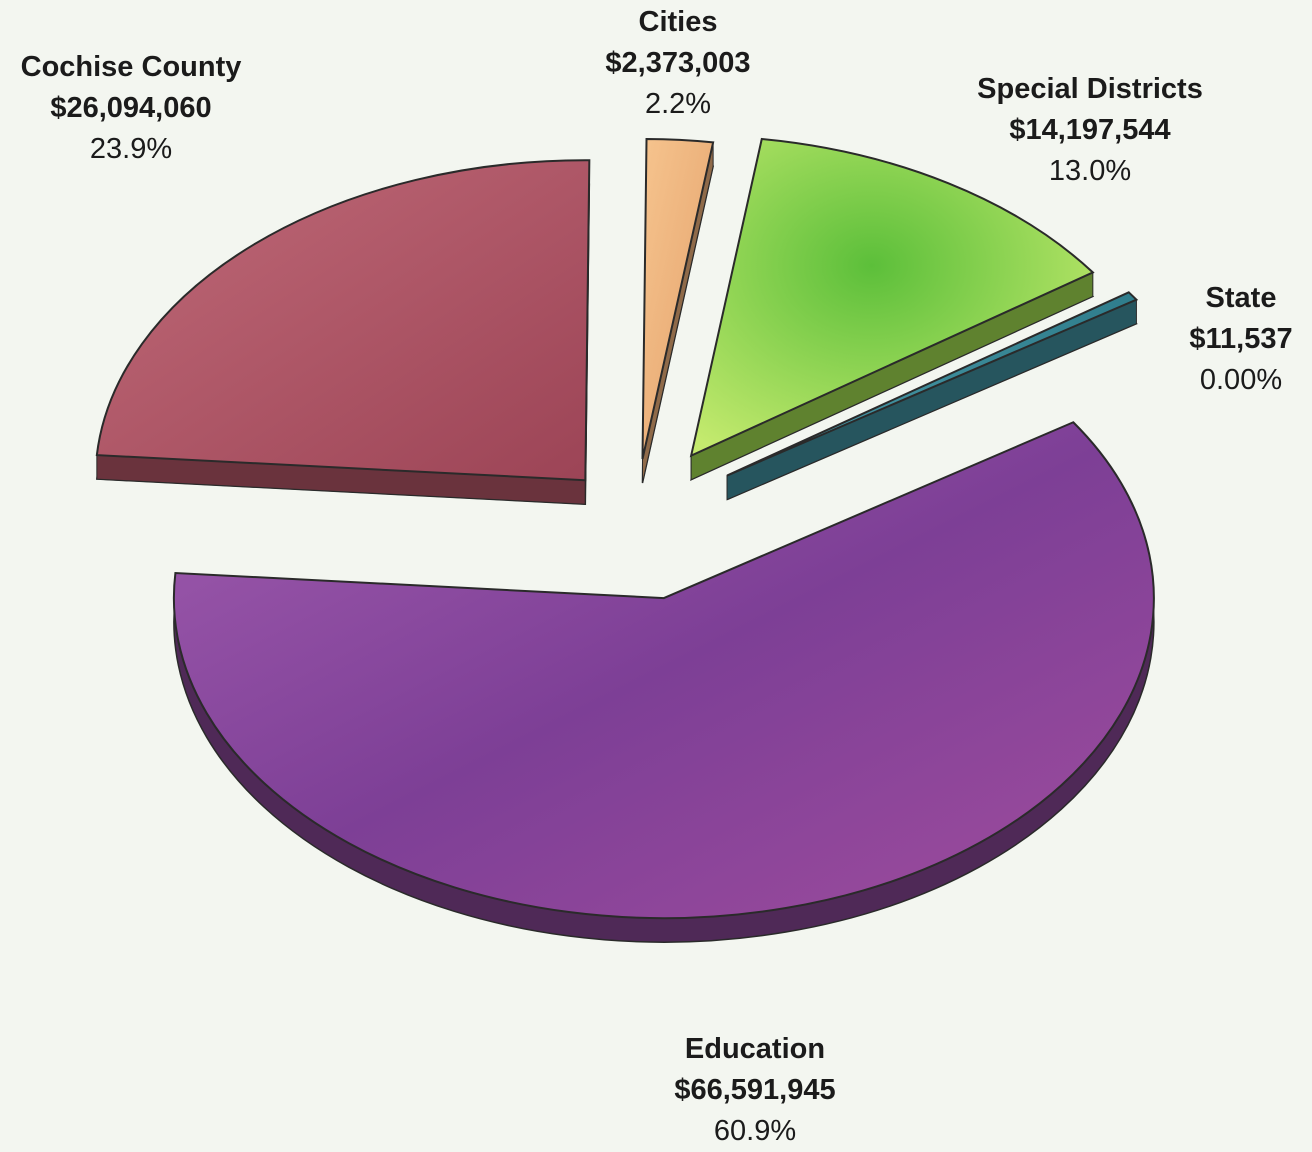 Image resolution: width=1312 pixels, height=1152 pixels. I want to click on slice-cities-top, so click(678, 298).